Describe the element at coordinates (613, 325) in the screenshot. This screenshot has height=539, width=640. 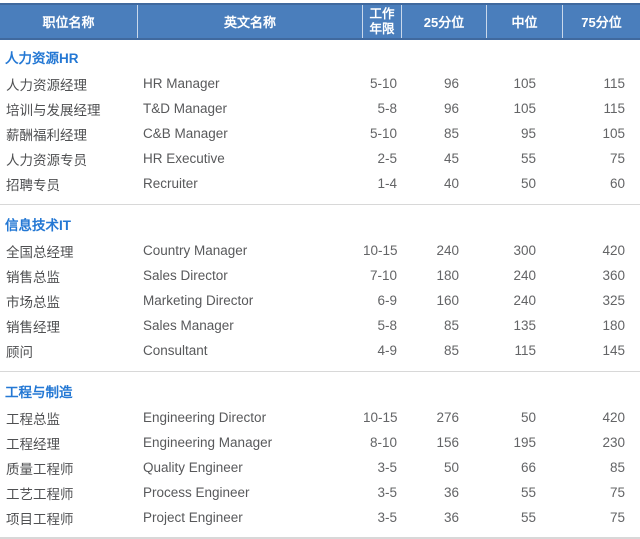
I see `cell-p75: 180` at that location.